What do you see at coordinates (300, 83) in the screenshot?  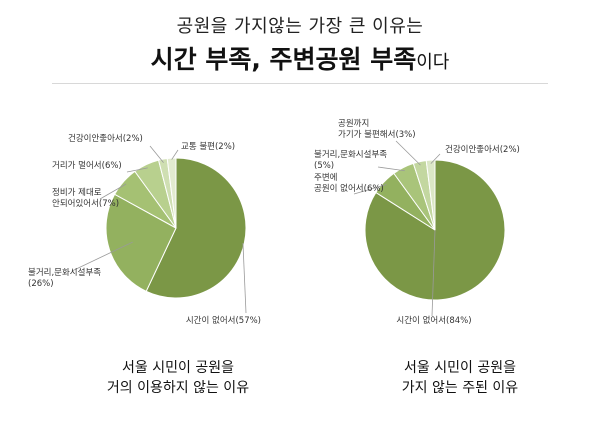 I see `divider` at bounding box center [300, 83].